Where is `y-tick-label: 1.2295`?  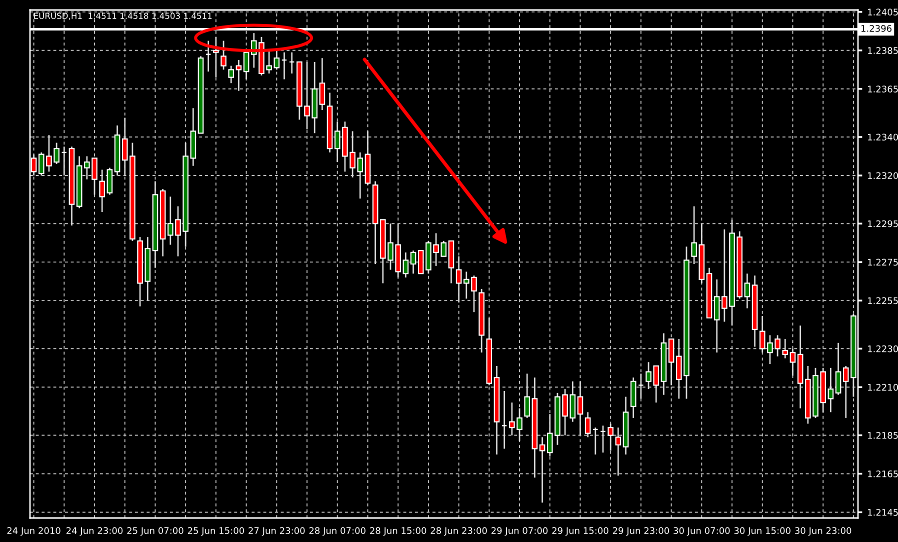
y-tick-label: 1.2295 is located at coordinates (883, 224).